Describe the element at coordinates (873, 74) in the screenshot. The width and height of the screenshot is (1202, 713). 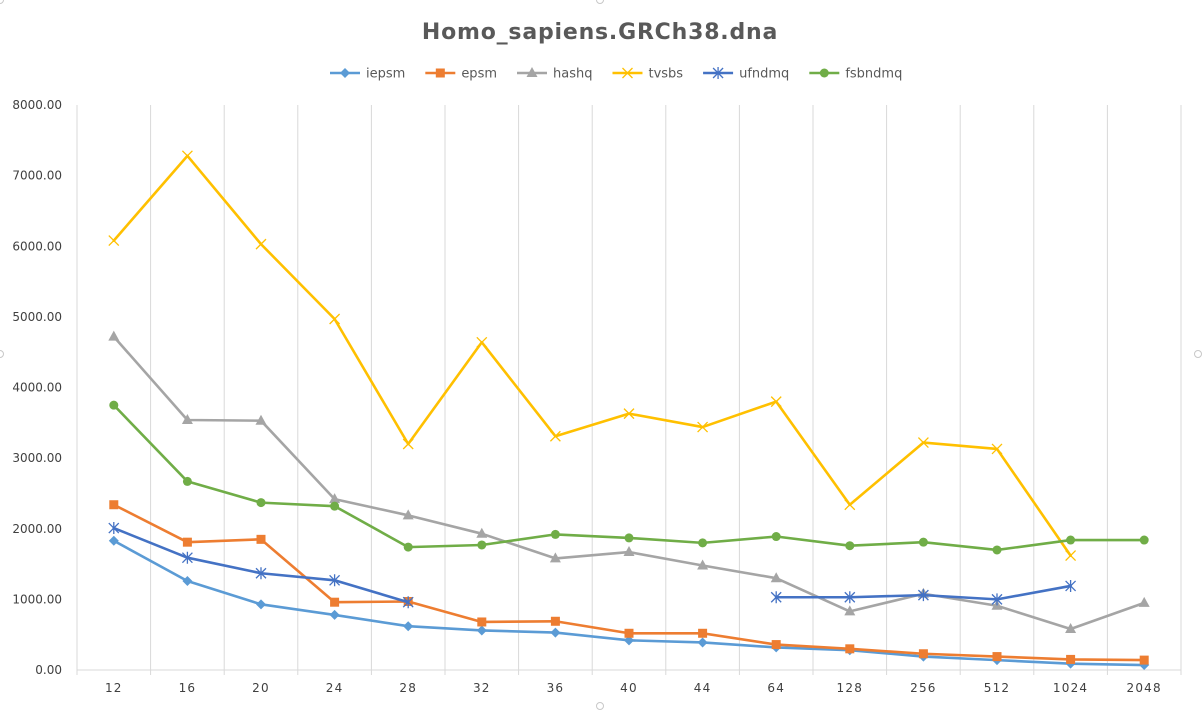
I see `legend-label-fsbndmq: fsbndmq` at that location.